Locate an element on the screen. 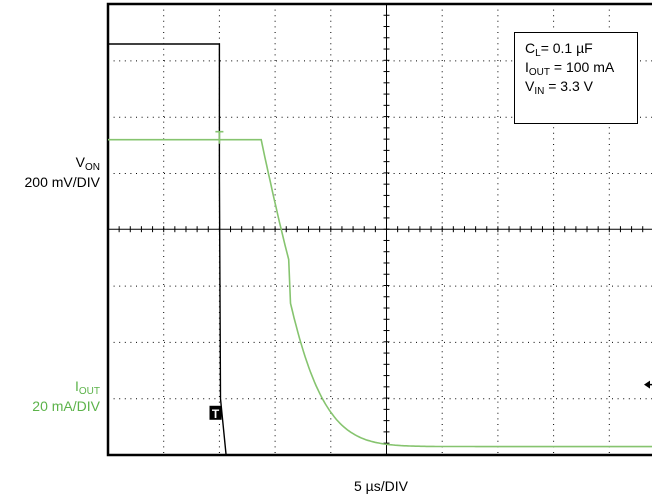  von-channel-label: VON is located at coordinates (87, 163).